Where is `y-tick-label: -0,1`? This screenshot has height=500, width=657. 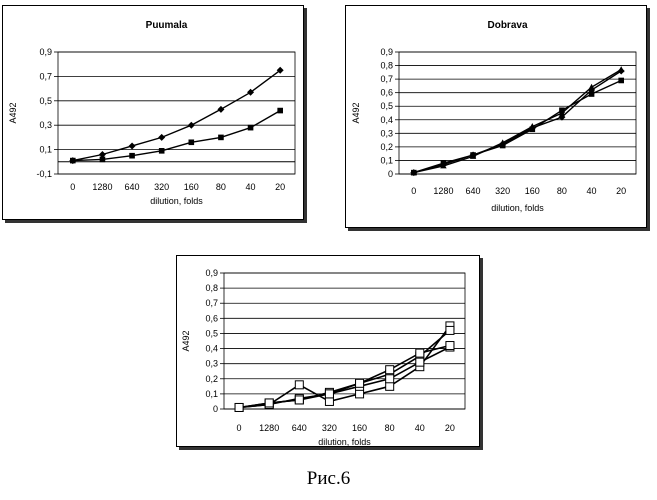 y-tick-label: -0,1 is located at coordinates (44, 174).